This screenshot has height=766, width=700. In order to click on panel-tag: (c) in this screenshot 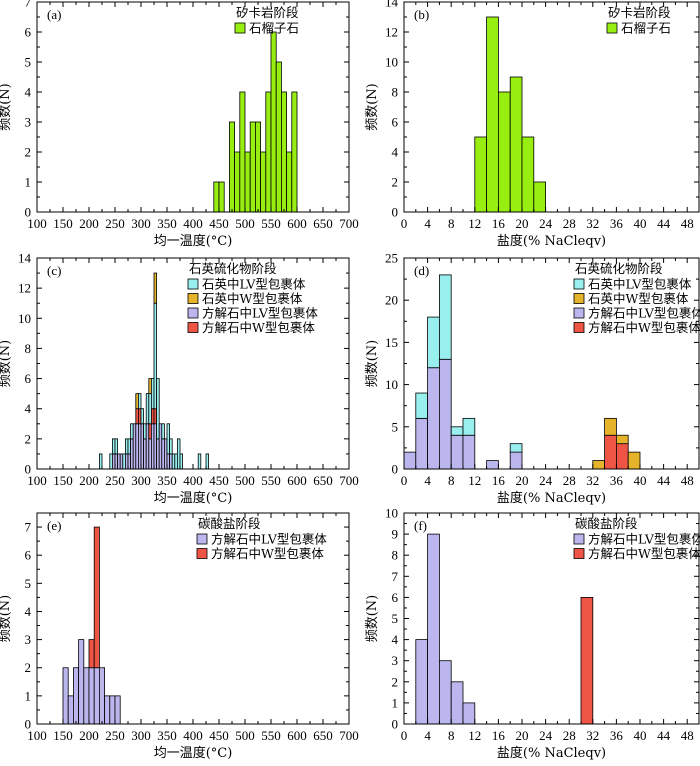, I will do `click(54, 270)`.